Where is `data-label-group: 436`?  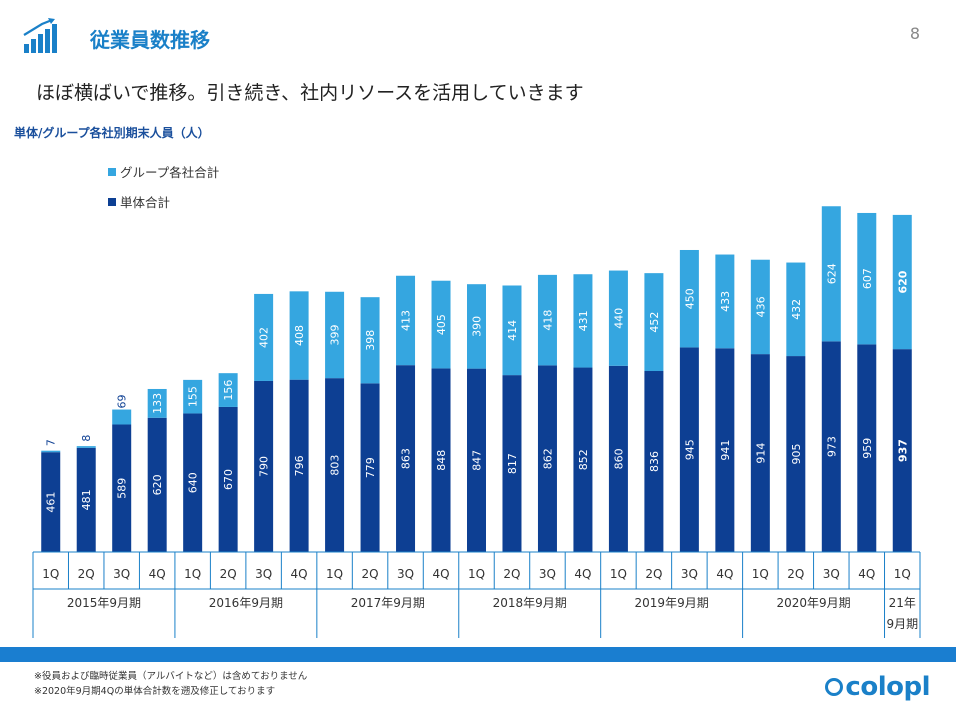 data-label-group: 436 is located at coordinates (760, 306).